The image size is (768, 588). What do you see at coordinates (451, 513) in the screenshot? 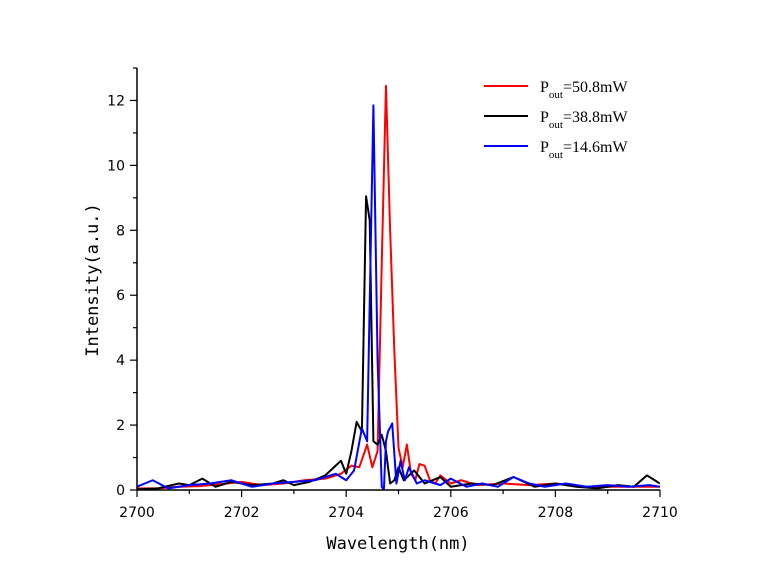
I see `x-tick-label: 2706` at bounding box center [451, 513].